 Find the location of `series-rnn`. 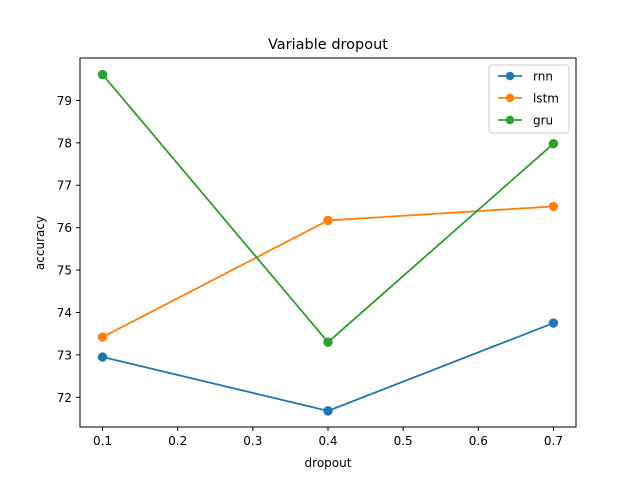

series-rnn is located at coordinates (328, 367).